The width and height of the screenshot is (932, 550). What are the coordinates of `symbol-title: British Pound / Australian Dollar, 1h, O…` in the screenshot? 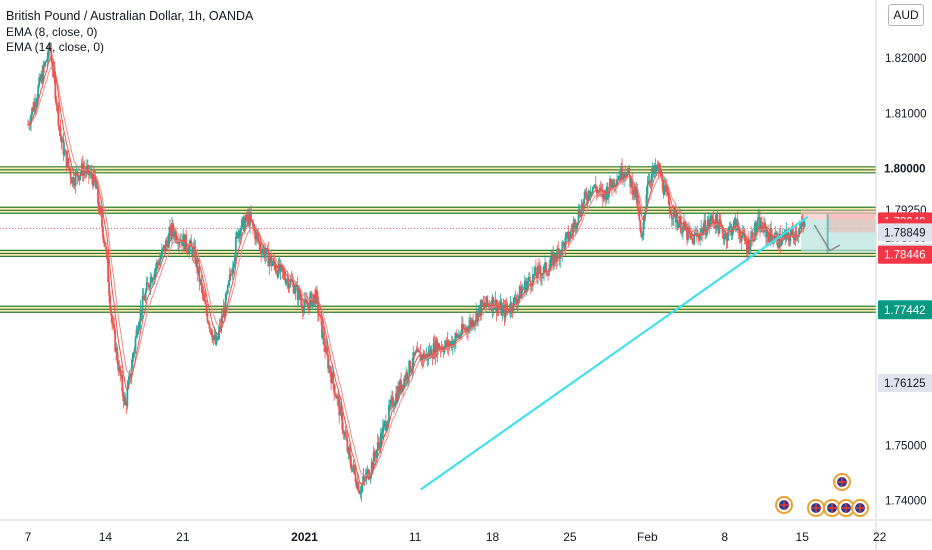 It's located at (130, 16).